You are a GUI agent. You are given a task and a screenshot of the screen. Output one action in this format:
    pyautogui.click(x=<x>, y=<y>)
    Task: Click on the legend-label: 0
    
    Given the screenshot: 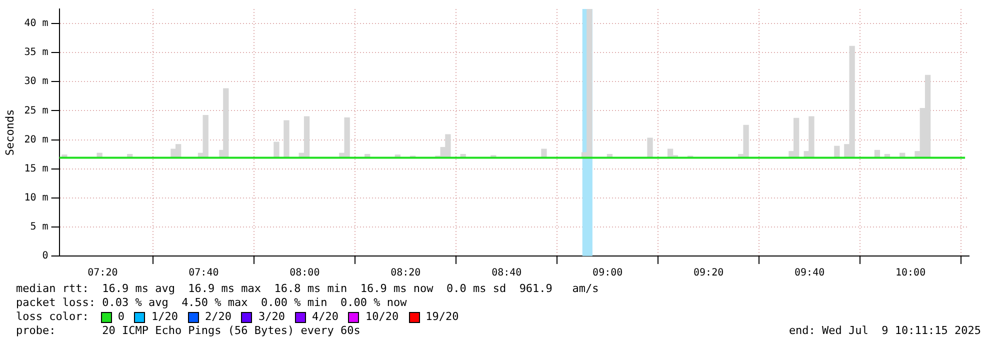 What is the action you would take?
    pyautogui.click(x=121, y=317)
    